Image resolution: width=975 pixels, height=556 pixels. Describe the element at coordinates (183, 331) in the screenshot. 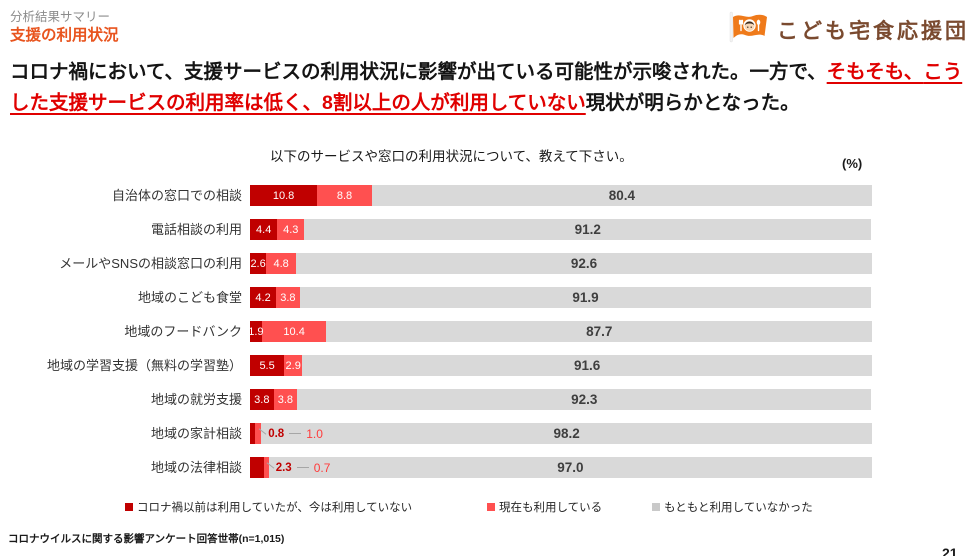

I see `category-label: 地域のフードバンク` at that location.